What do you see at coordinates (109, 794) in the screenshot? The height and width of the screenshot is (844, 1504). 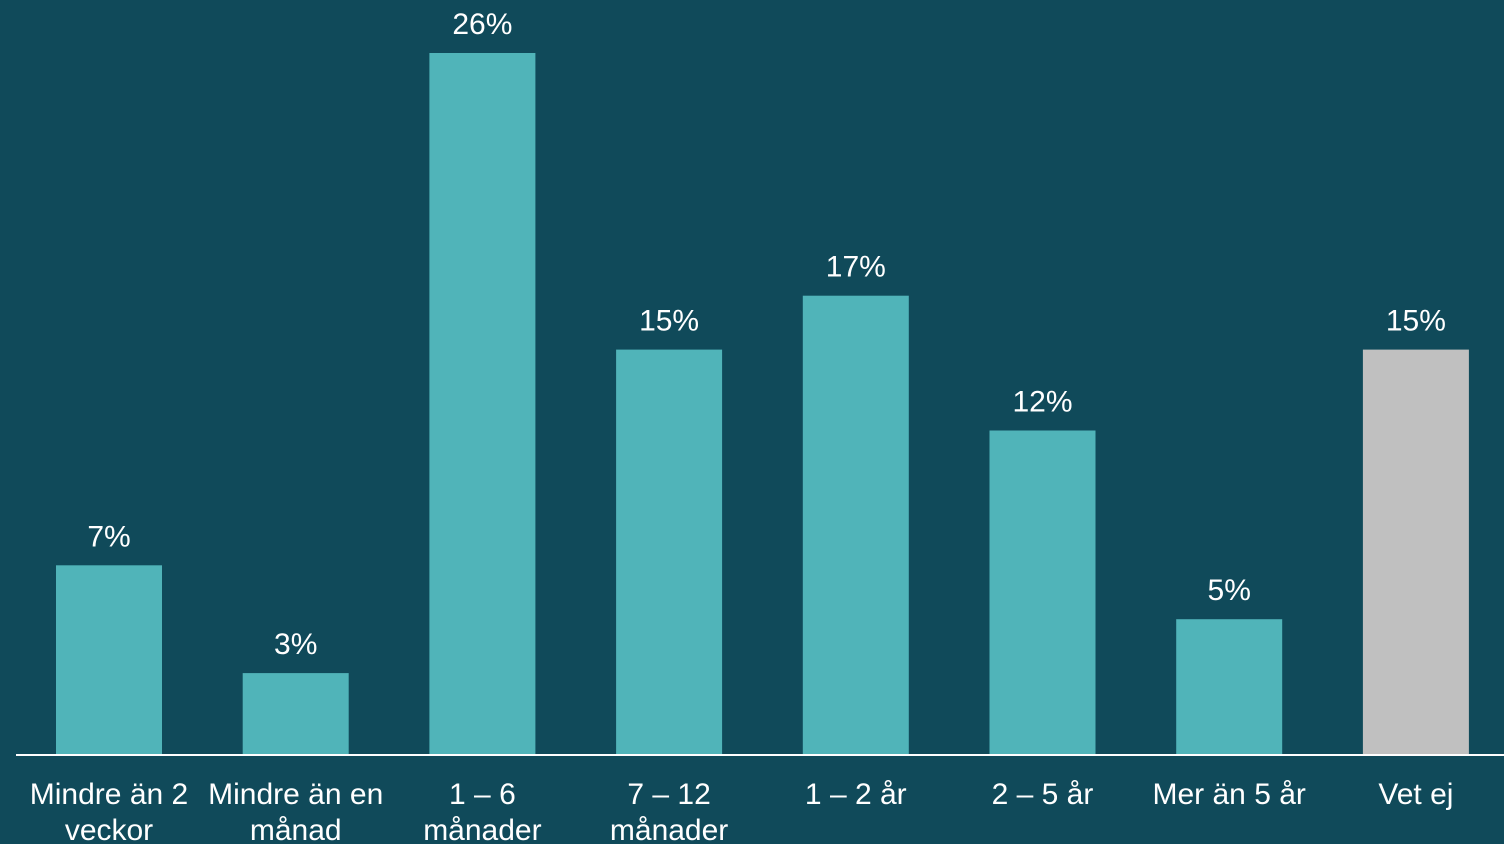 I see `category-label-0-line-0: Mindre än 2` at bounding box center [109, 794].